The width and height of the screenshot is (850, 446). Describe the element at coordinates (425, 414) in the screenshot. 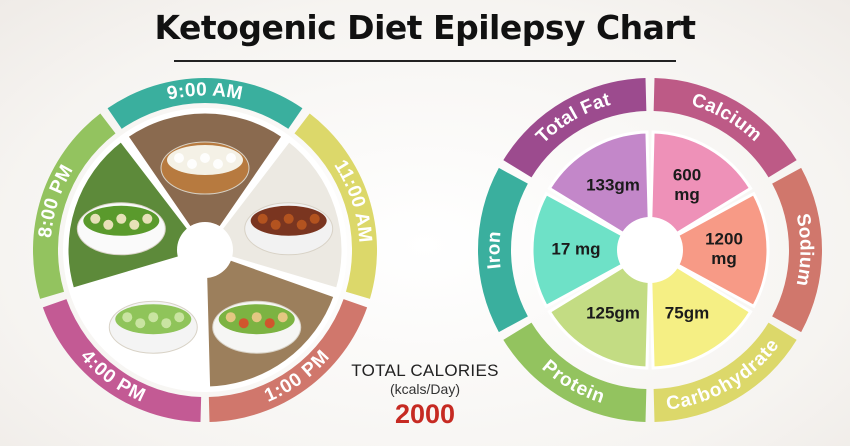

I see `calories-value: 2000` at that location.